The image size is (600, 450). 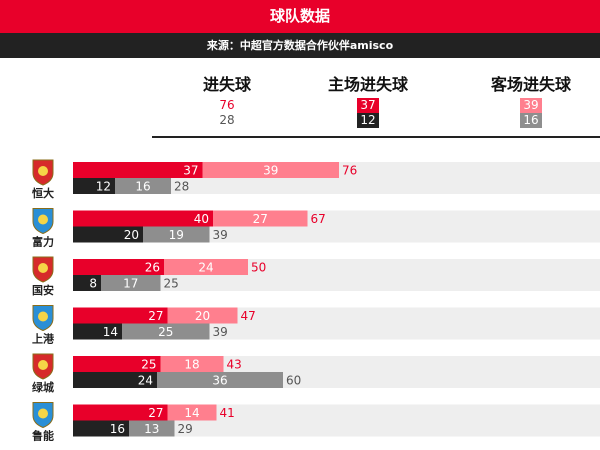 I want to click on label-total-for: 47, so click(x=248, y=316).